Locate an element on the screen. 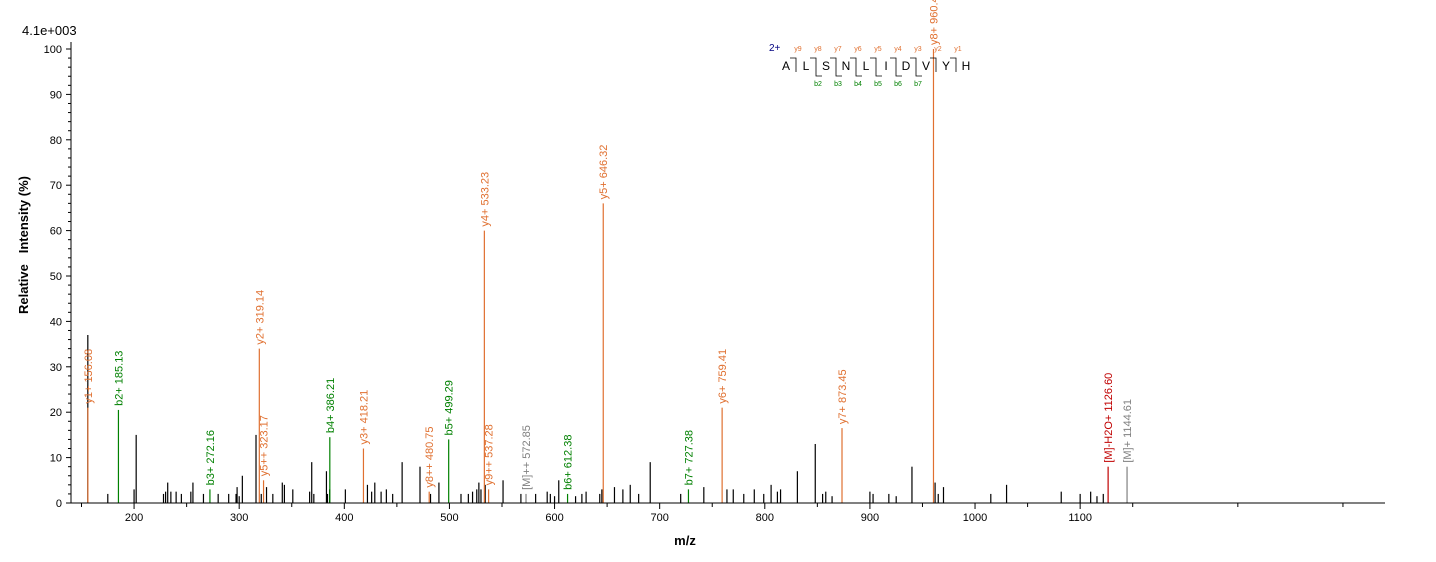  residue-3: N is located at coordinates (846, 66).